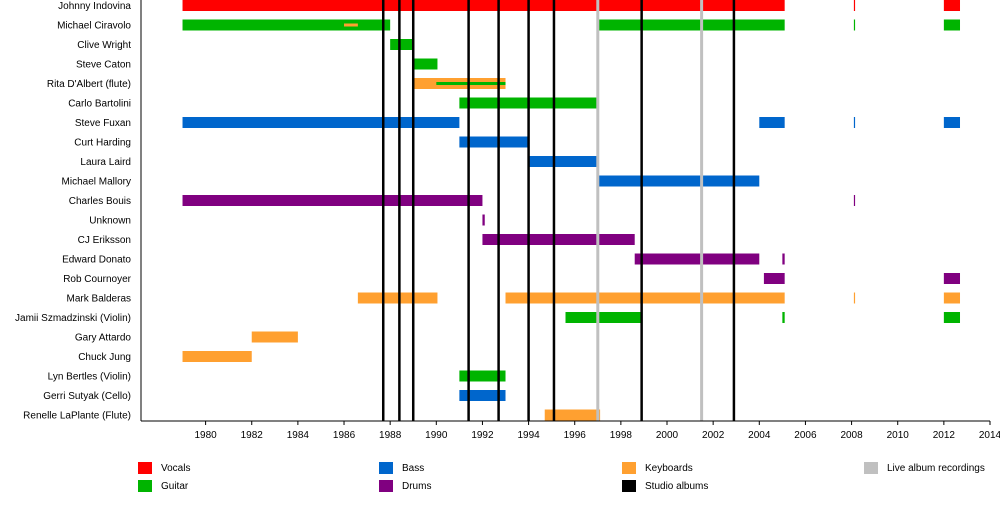 The width and height of the screenshot is (1000, 520). What do you see at coordinates (667, 435) in the screenshot?
I see `x-tick-label-2000: 2000` at bounding box center [667, 435].